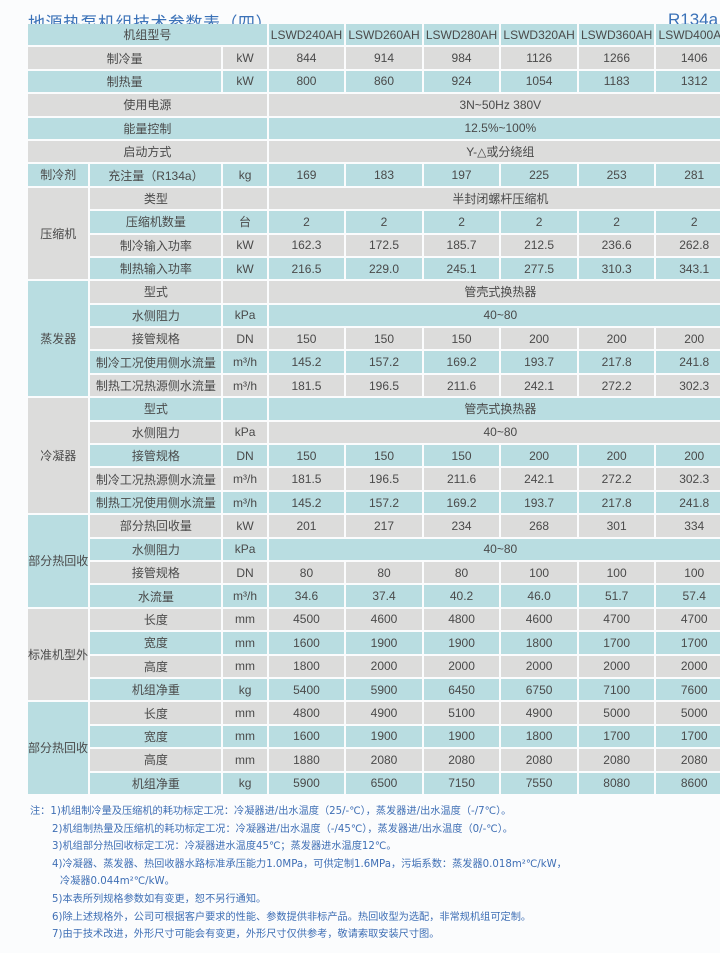  I want to click on value-cell: 334, so click(688, 526).